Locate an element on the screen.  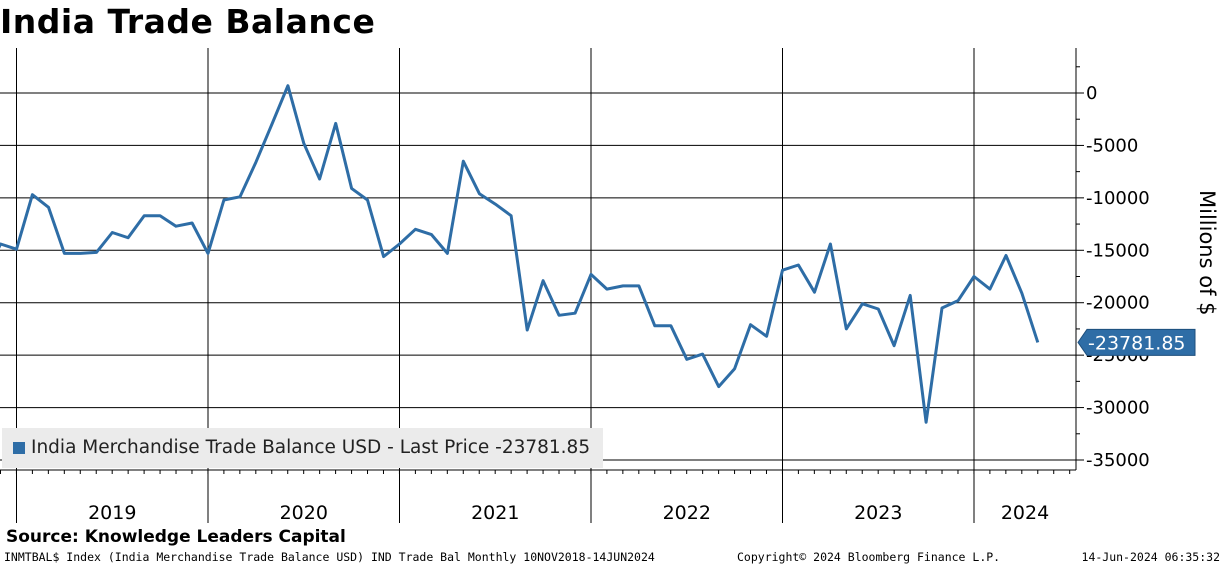
x-tick-label: 2021 is located at coordinates (495, 513).